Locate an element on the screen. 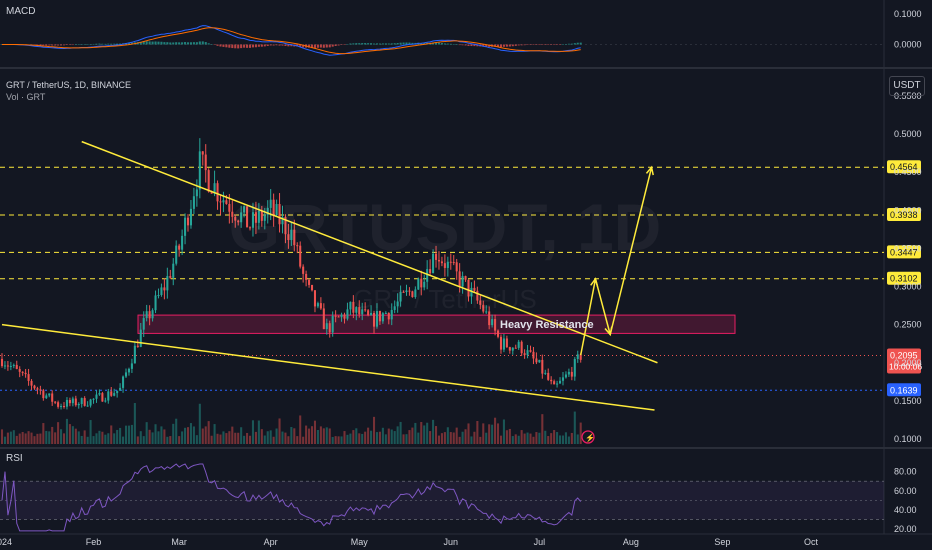 The height and width of the screenshot is (550, 932). projection-path is located at coordinates (616, 261).